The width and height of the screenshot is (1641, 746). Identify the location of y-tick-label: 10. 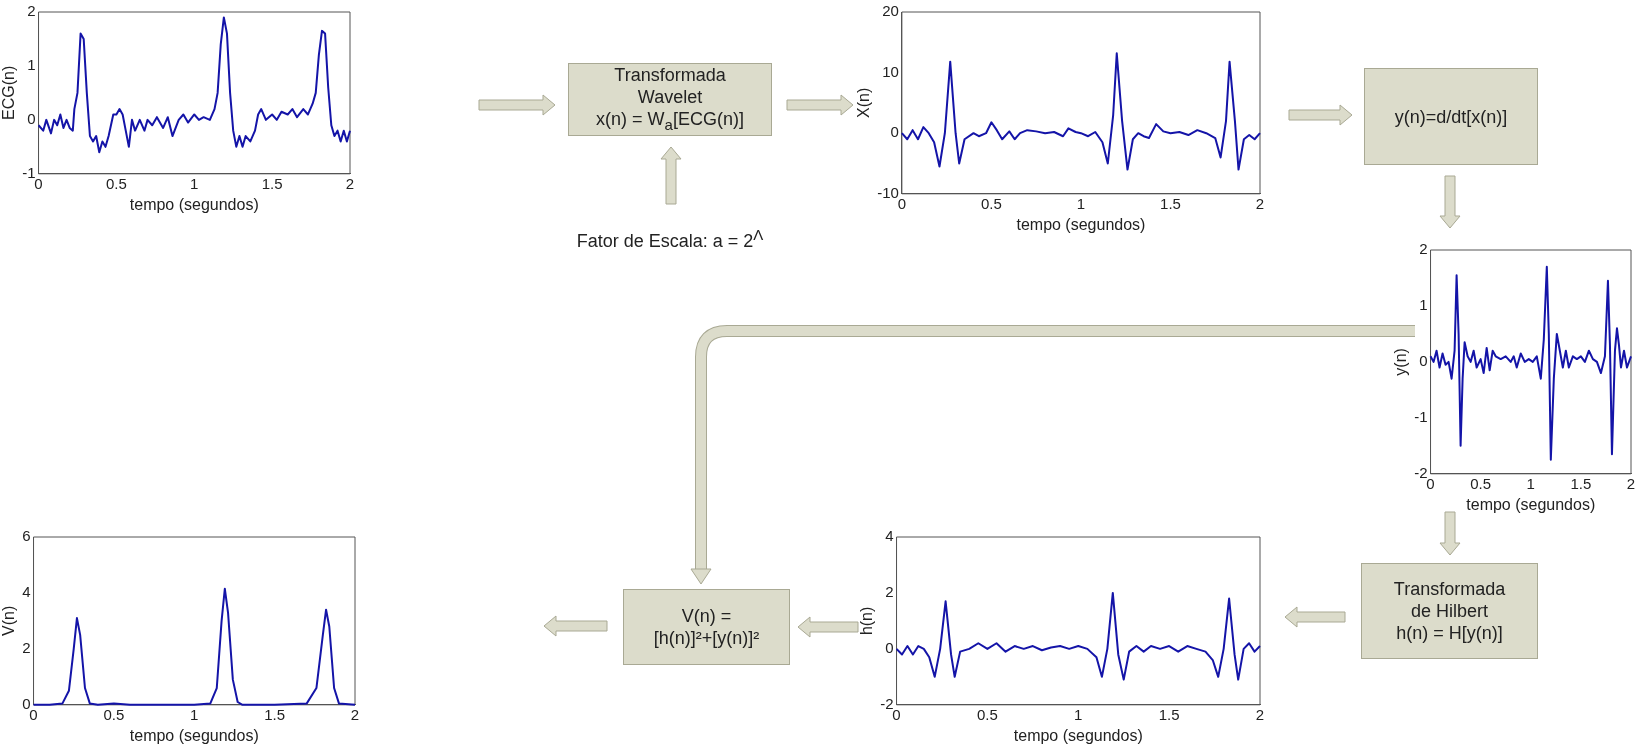
(890, 71).